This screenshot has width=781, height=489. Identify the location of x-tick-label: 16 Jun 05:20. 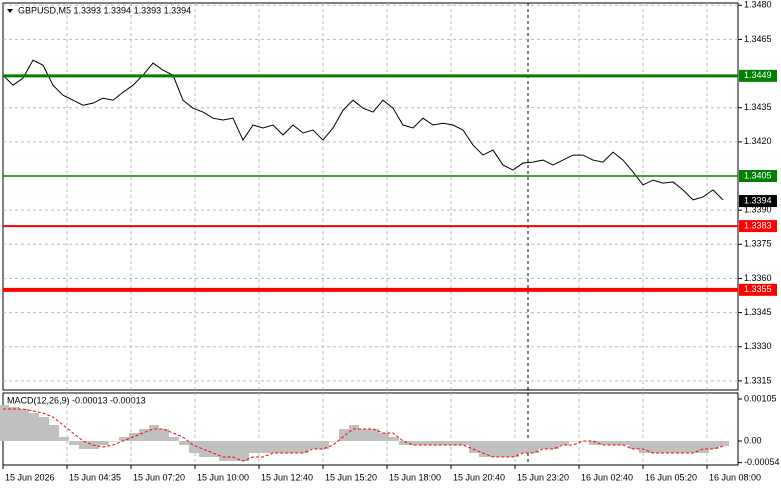
(671, 477).